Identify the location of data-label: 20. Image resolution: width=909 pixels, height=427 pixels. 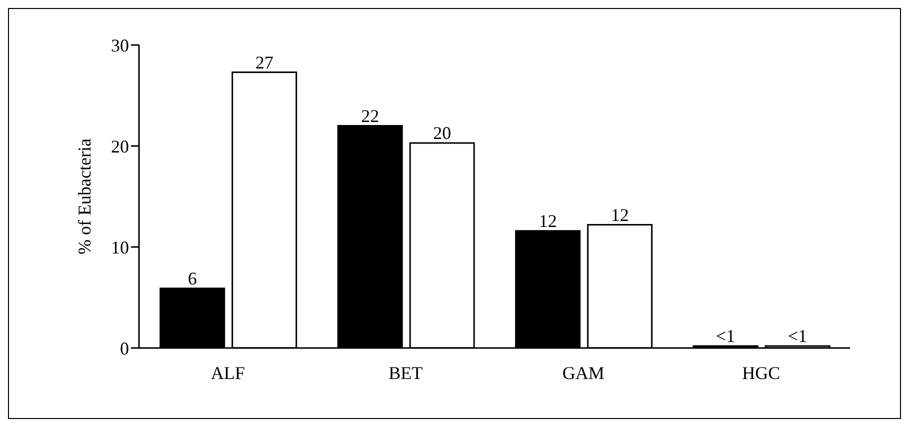
(442, 132).